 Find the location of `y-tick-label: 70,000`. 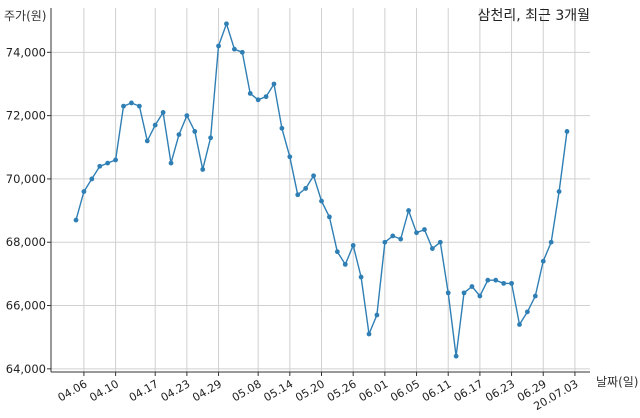

y-tick-label: 70,000 is located at coordinates (26, 179).